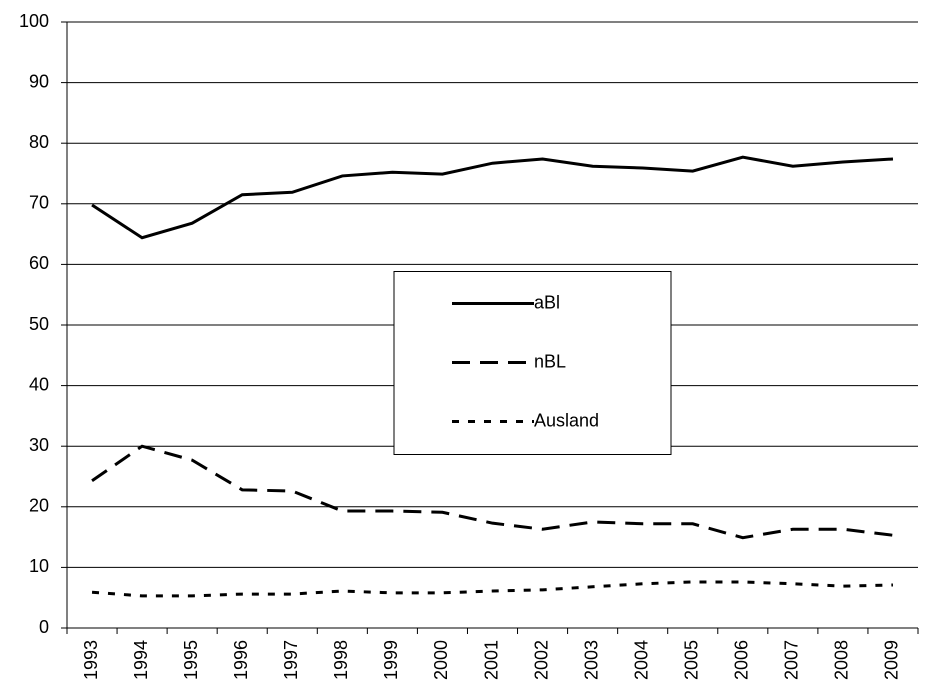  I want to click on x-tick-label: 2005, so click(691, 660).